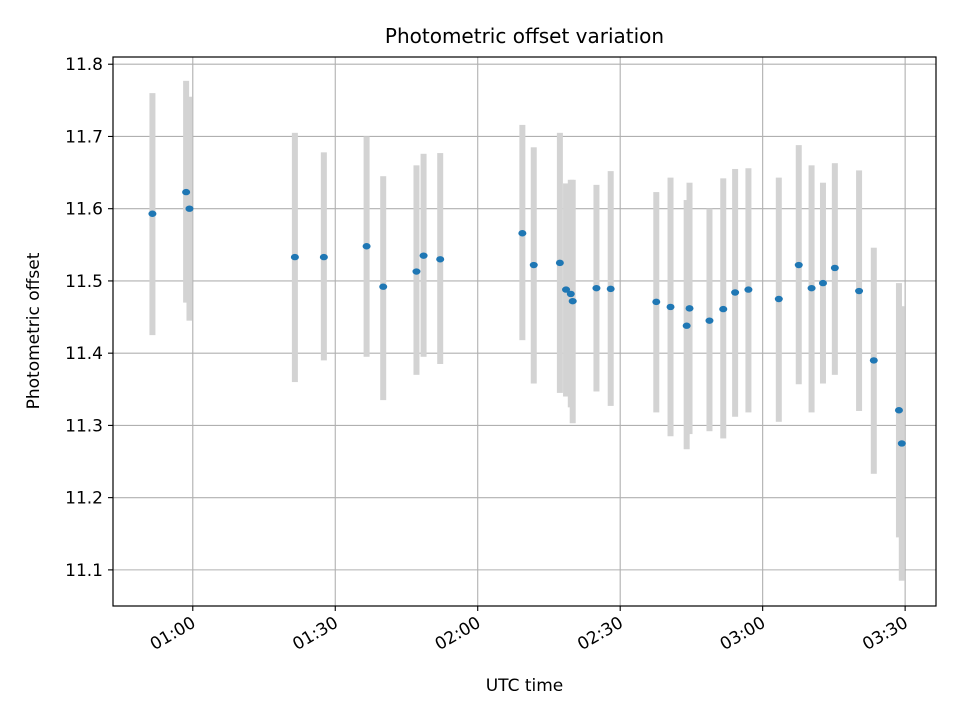  What do you see at coordinates (84, 571) in the screenshot?
I see `y-tick-label: 11.1` at bounding box center [84, 571].